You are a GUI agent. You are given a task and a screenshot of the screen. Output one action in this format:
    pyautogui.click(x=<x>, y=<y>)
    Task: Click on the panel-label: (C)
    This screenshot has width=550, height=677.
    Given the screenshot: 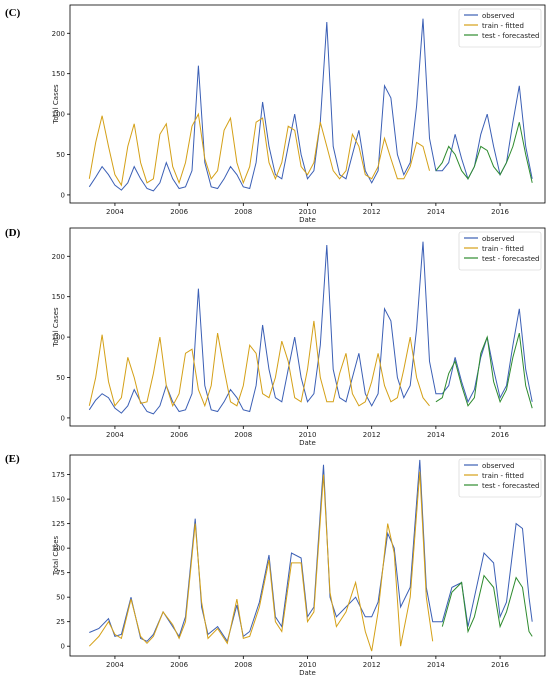 What is the action you would take?
    pyautogui.click(x=13, y=13)
    